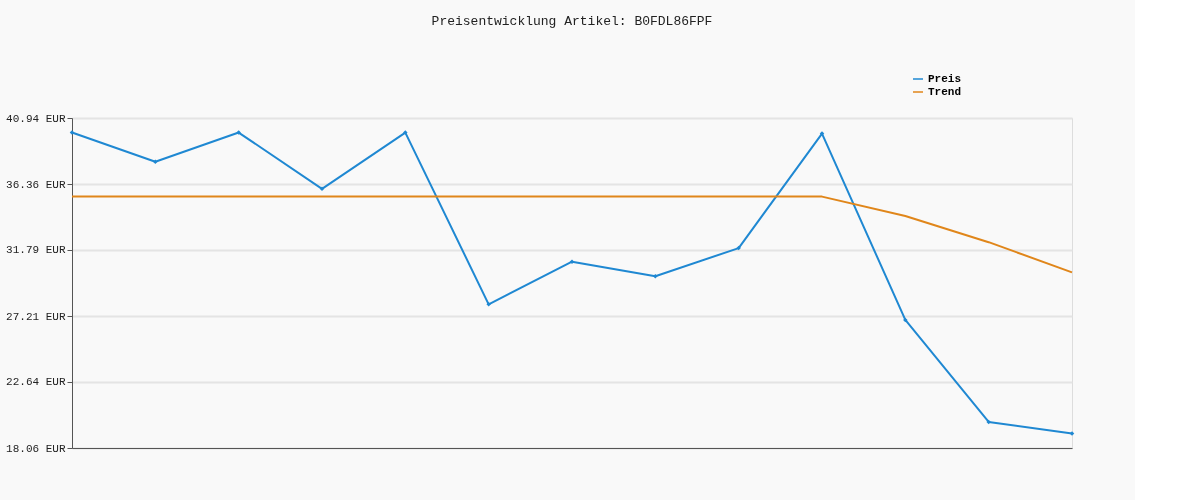  What do you see at coordinates (36, 382) in the screenshot?
I see `y-tick-label: 22.64 EUR` at bounding box center [36, 382].